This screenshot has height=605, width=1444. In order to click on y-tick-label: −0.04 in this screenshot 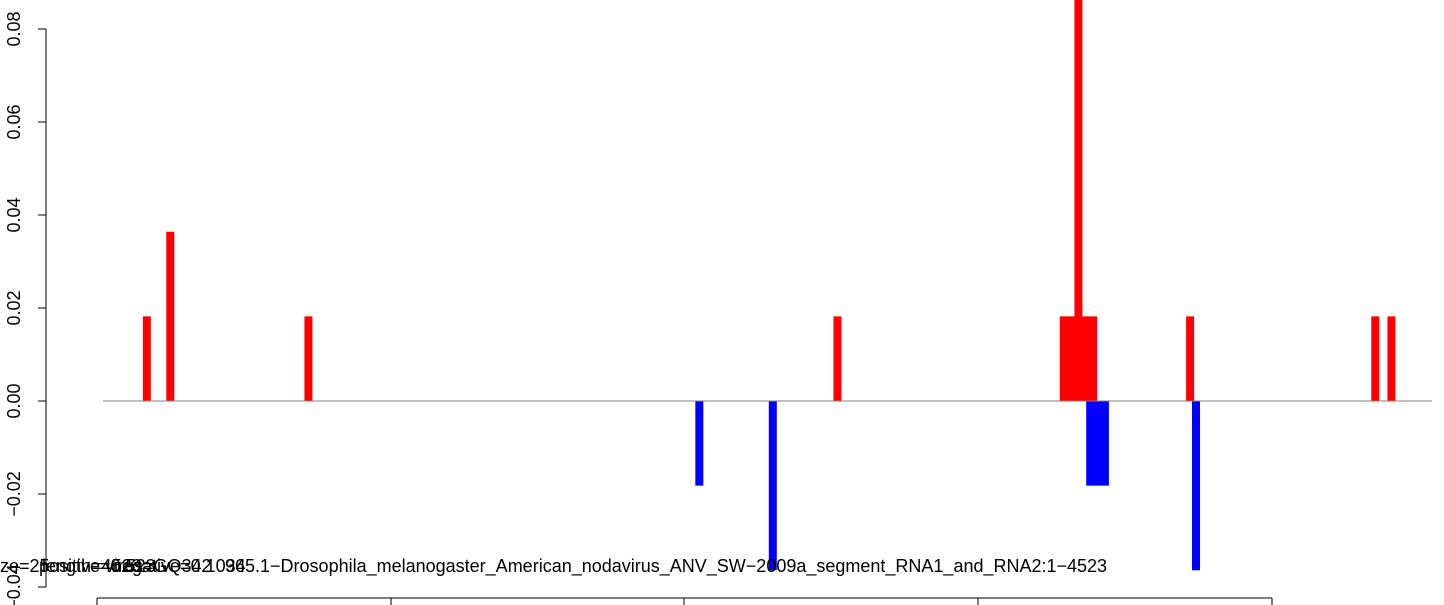, I will do `click(14, 584)`.